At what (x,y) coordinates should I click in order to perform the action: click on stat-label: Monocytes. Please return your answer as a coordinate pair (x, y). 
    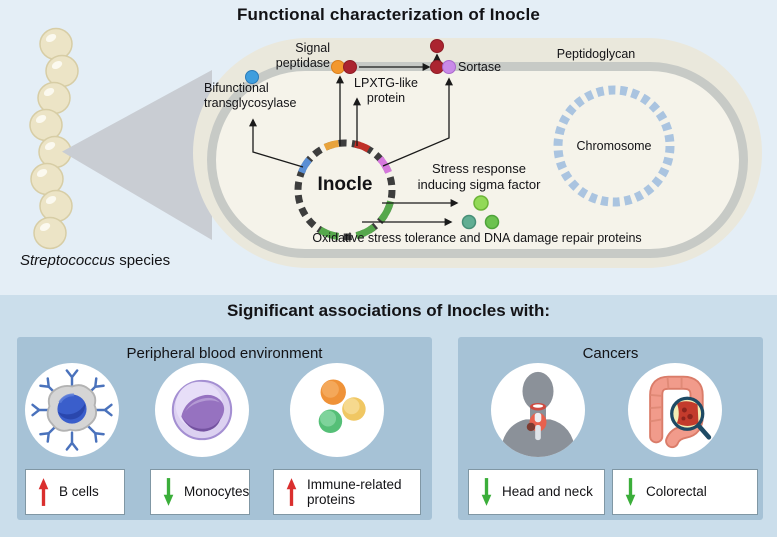
    Looking at the image, I should click on (217, 492).